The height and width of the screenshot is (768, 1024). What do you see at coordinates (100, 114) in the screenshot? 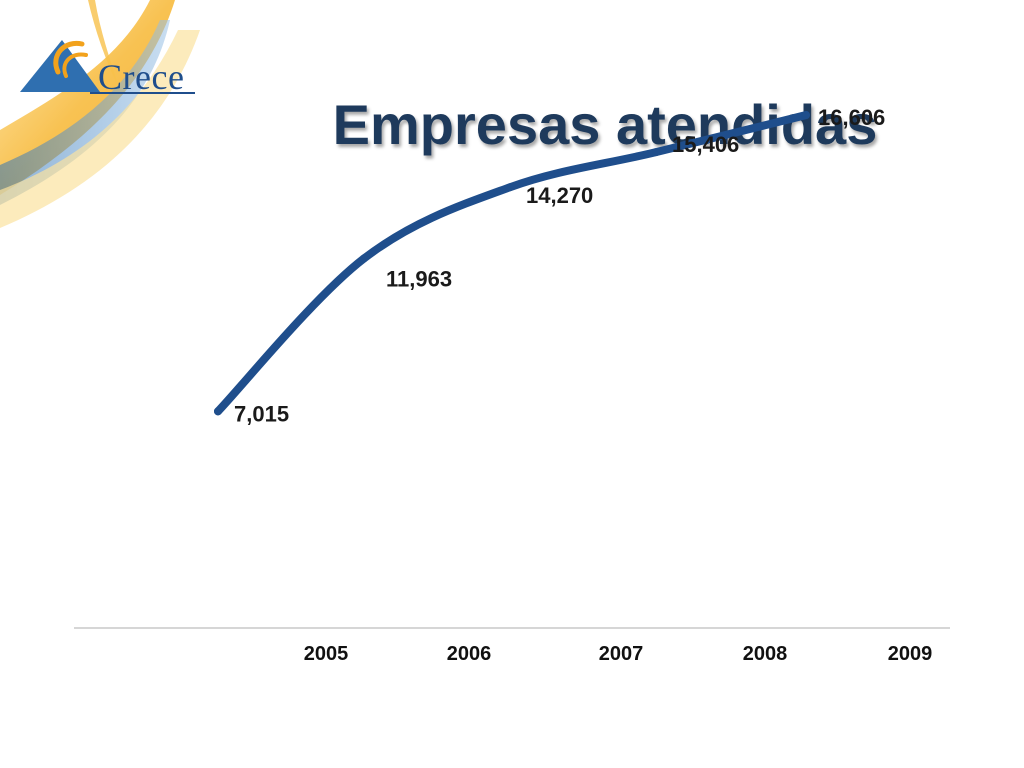
I see `logo-swoosh` at bounding box center [100, 114].